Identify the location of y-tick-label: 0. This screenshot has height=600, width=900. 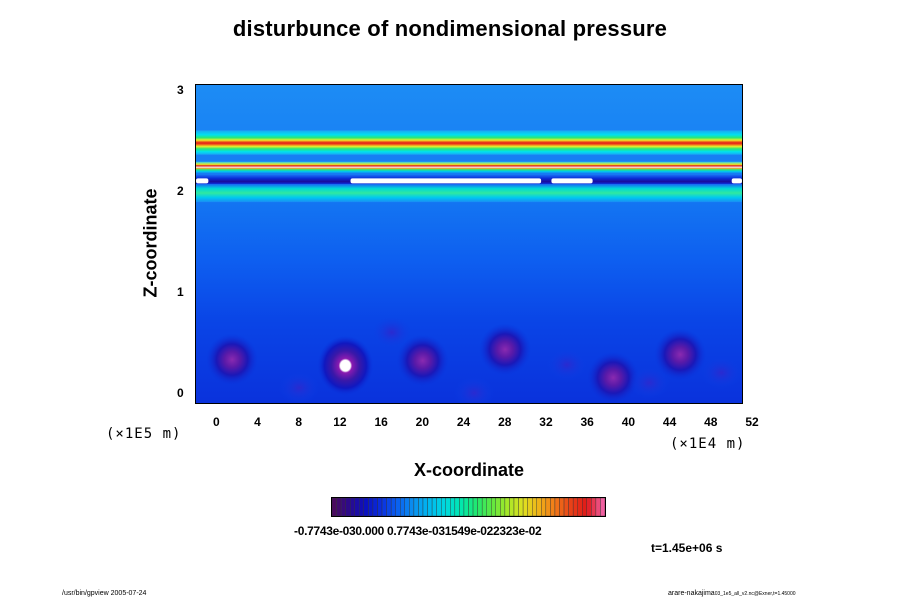
(180, 392).